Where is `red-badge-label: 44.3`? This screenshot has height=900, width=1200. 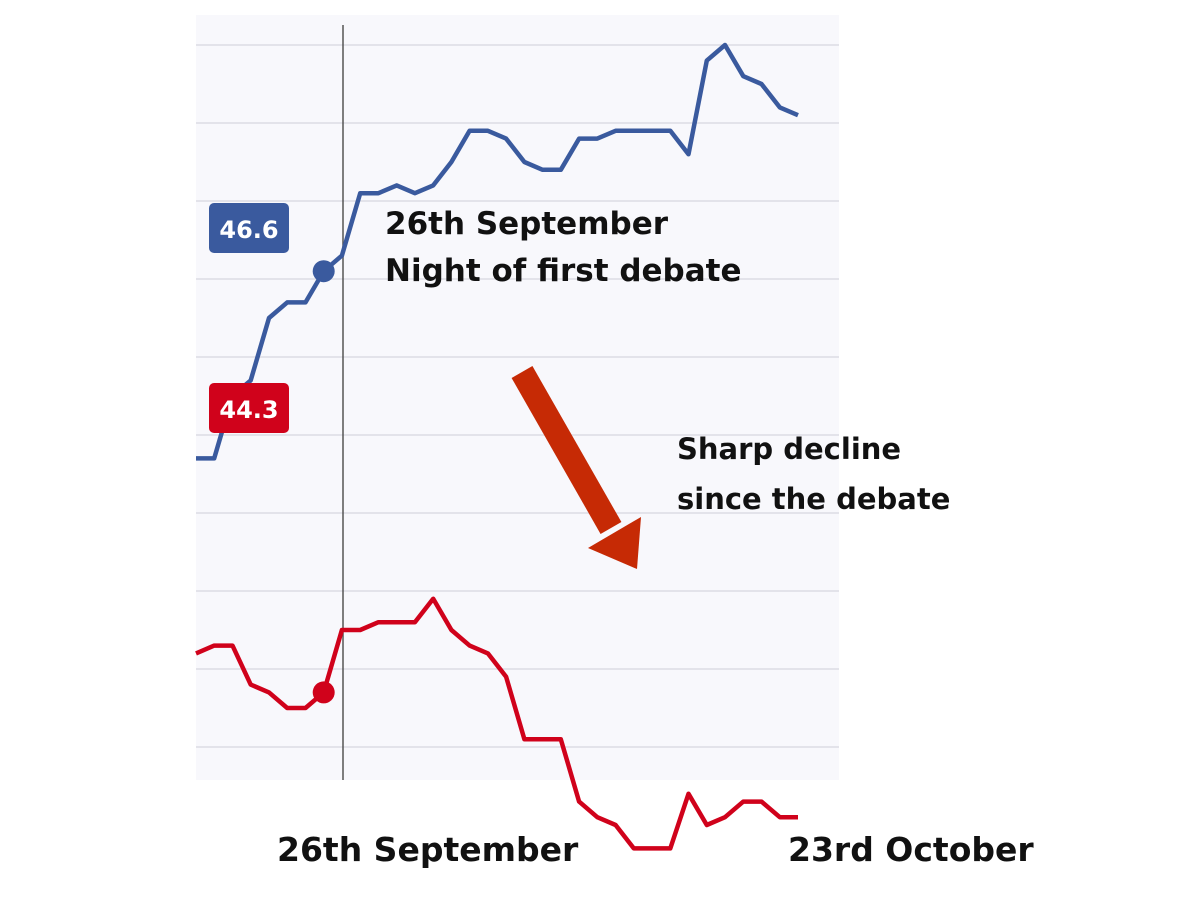
red-badge-label: 44.3 is located at coordinates (248, 410).